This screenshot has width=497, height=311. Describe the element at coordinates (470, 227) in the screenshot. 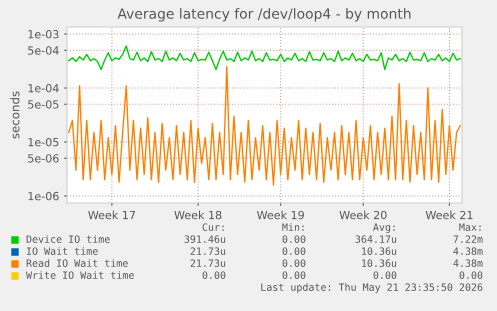

I see `text: Max:` at that location.